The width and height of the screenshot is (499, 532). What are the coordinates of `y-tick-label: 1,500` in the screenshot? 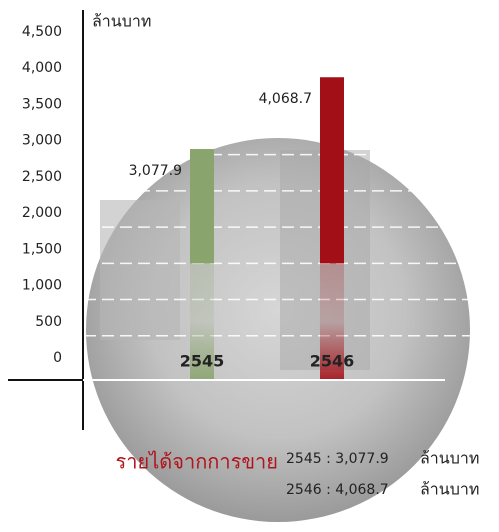 It's located at (42, 249).